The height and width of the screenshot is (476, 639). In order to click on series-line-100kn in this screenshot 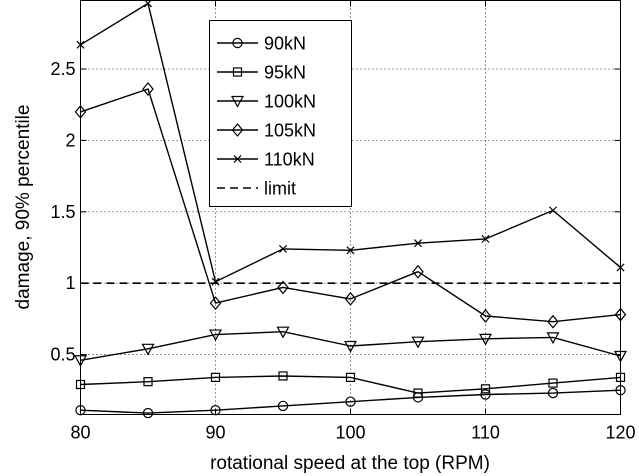, I will do `click(350, 346)`.